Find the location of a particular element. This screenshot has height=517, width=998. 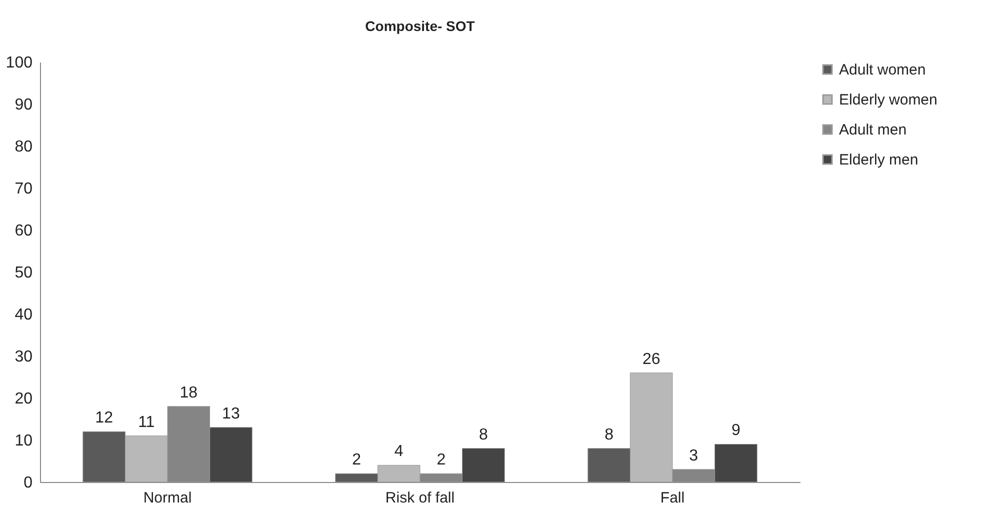

legend-label: Elderly men is located at coordinates (878, 160).